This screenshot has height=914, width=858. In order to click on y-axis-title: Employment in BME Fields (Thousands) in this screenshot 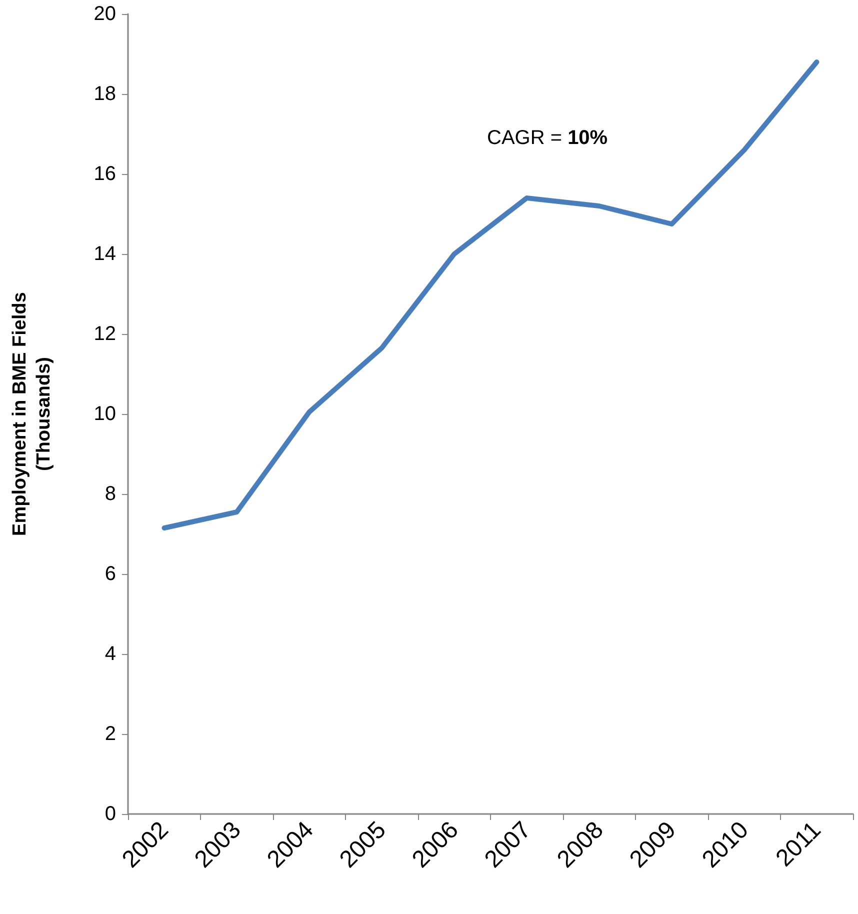, I will do `click(32, 414)`.